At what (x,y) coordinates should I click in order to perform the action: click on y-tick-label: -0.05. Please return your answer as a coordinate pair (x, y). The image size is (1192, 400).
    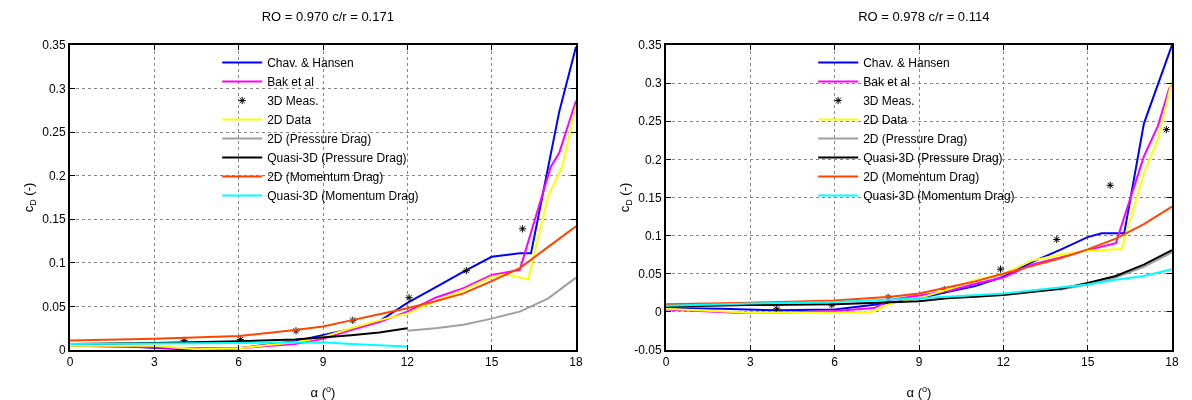
    Looking at the image, I should click on (648, 350).